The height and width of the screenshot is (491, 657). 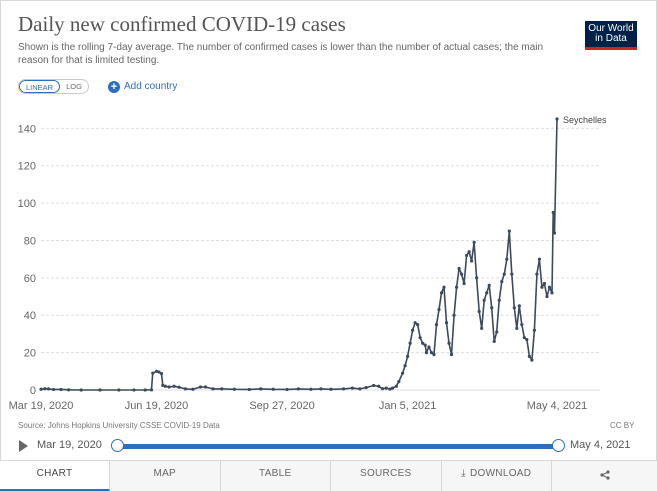 I want to click on logo-line-2: in Data, so click(x=611, y=38).